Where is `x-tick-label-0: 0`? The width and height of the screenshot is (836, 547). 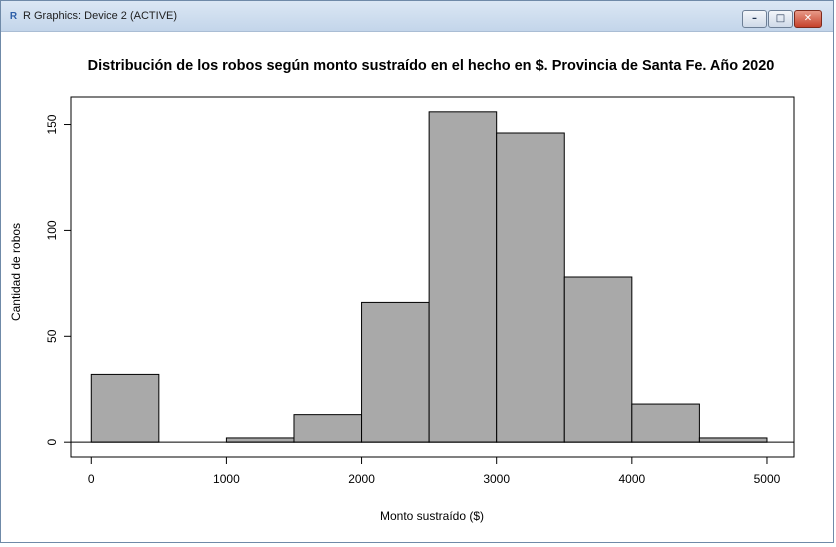
x-tick-label-0: 0 is located at coordinates (91, 479).